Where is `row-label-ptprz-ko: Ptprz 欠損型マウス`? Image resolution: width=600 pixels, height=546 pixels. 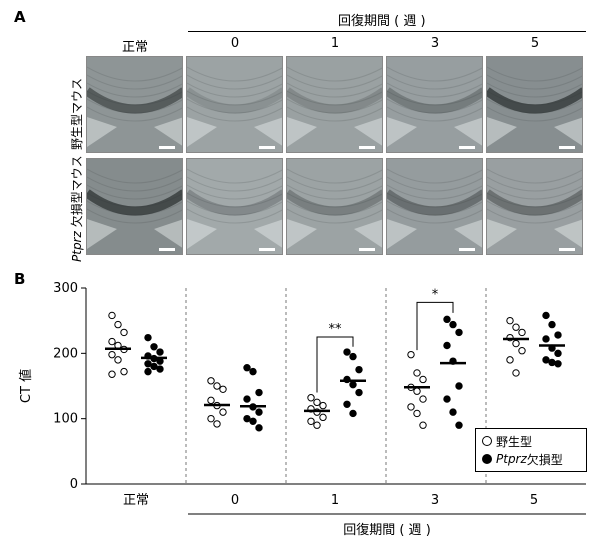
row-label-ptprz-ko: Ptprz 欠損型マウス is located at coordinates (77, 208).